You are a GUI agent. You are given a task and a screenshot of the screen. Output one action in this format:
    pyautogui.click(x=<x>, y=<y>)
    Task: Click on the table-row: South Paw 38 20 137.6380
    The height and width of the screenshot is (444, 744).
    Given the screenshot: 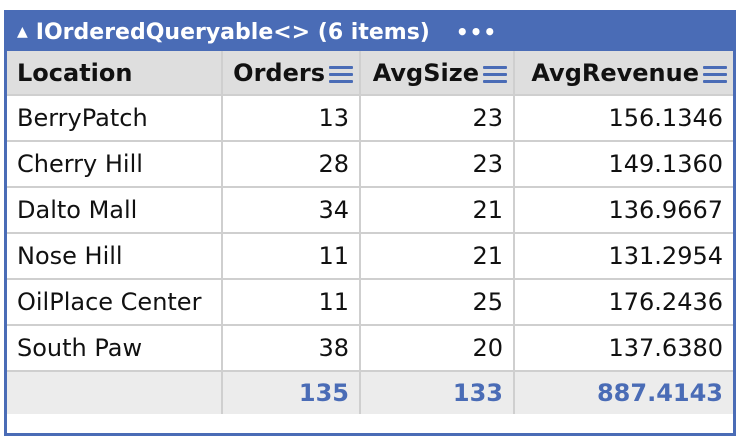 What is the action you would take?
    pyautogui.click(x=370, y=348)
    